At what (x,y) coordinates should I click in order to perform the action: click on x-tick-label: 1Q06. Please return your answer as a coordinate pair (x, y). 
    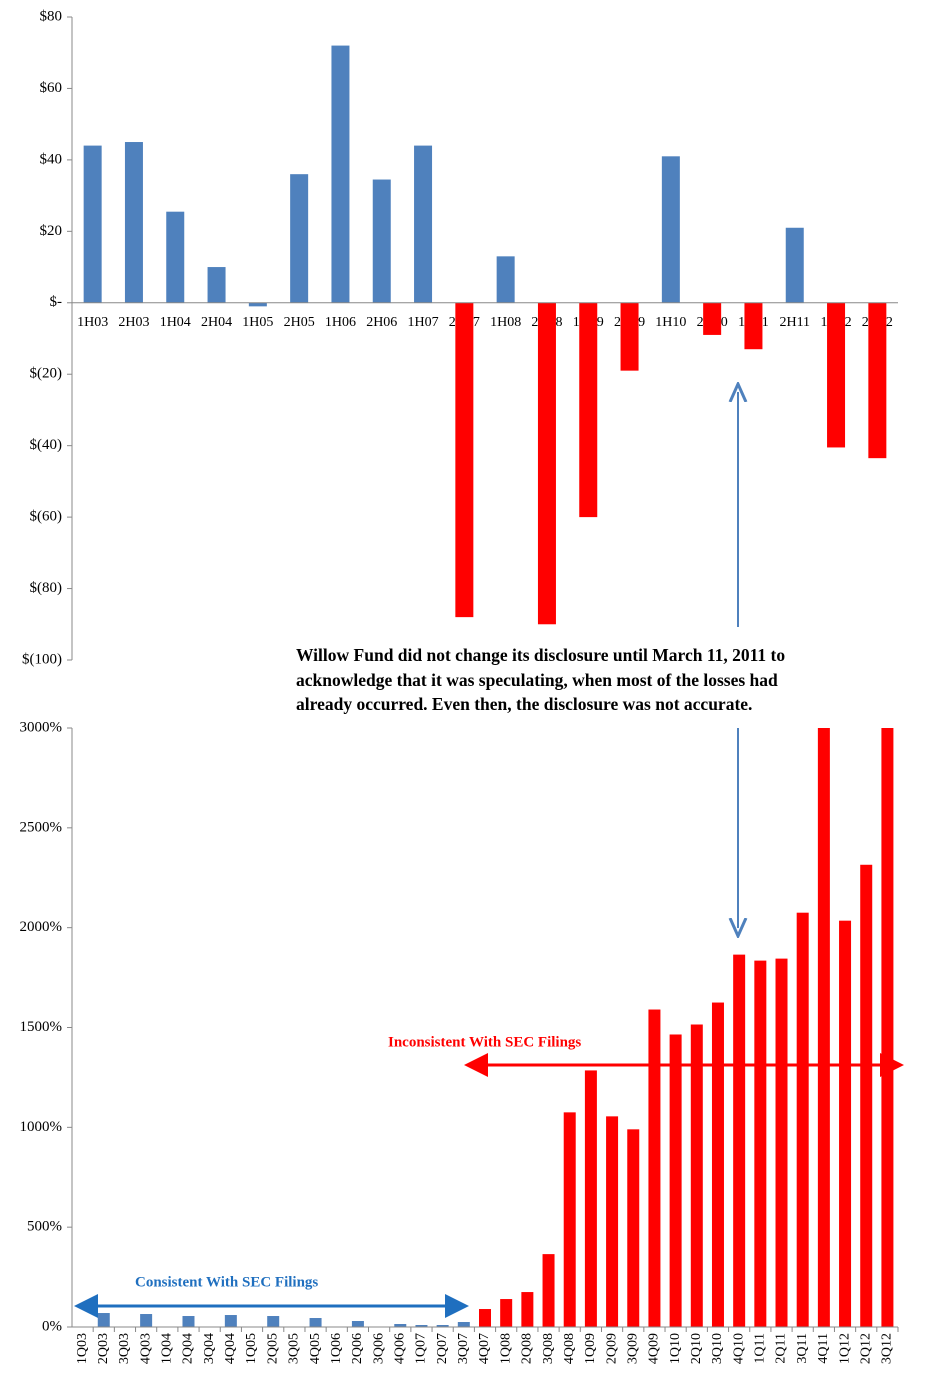
    Looking at the image, I should click on (336, 1348).